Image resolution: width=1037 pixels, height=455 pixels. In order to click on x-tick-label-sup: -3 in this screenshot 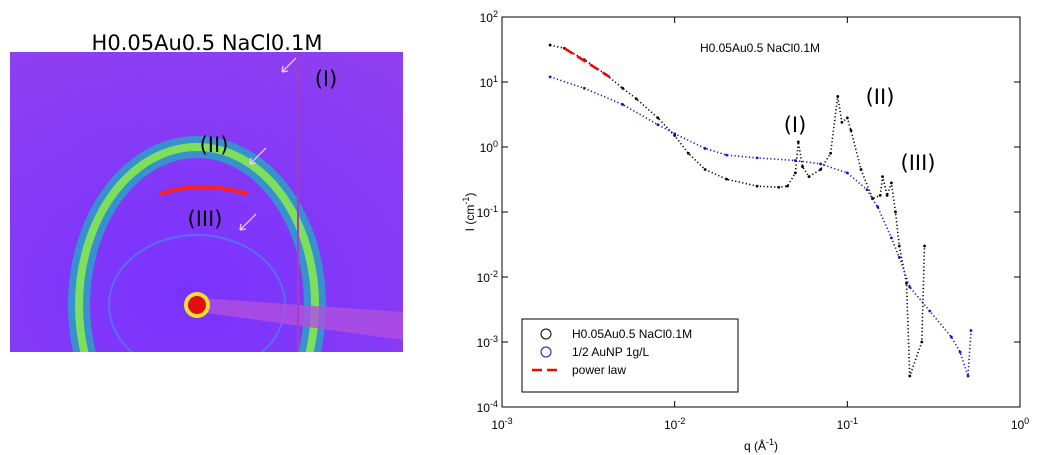, I will do `click(509, 421)`.